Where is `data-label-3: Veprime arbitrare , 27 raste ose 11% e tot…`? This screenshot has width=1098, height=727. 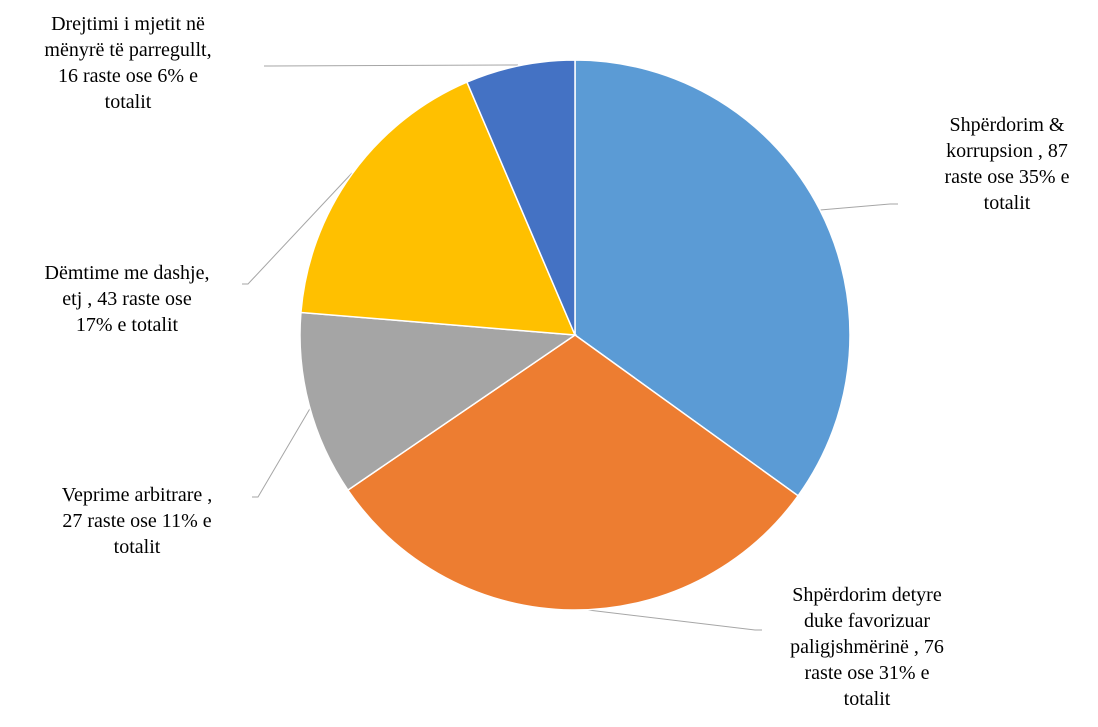 data-label-3: Veprime arbitrare , 27 raste ose 11% e tot… is located at coordinates (137, 521).